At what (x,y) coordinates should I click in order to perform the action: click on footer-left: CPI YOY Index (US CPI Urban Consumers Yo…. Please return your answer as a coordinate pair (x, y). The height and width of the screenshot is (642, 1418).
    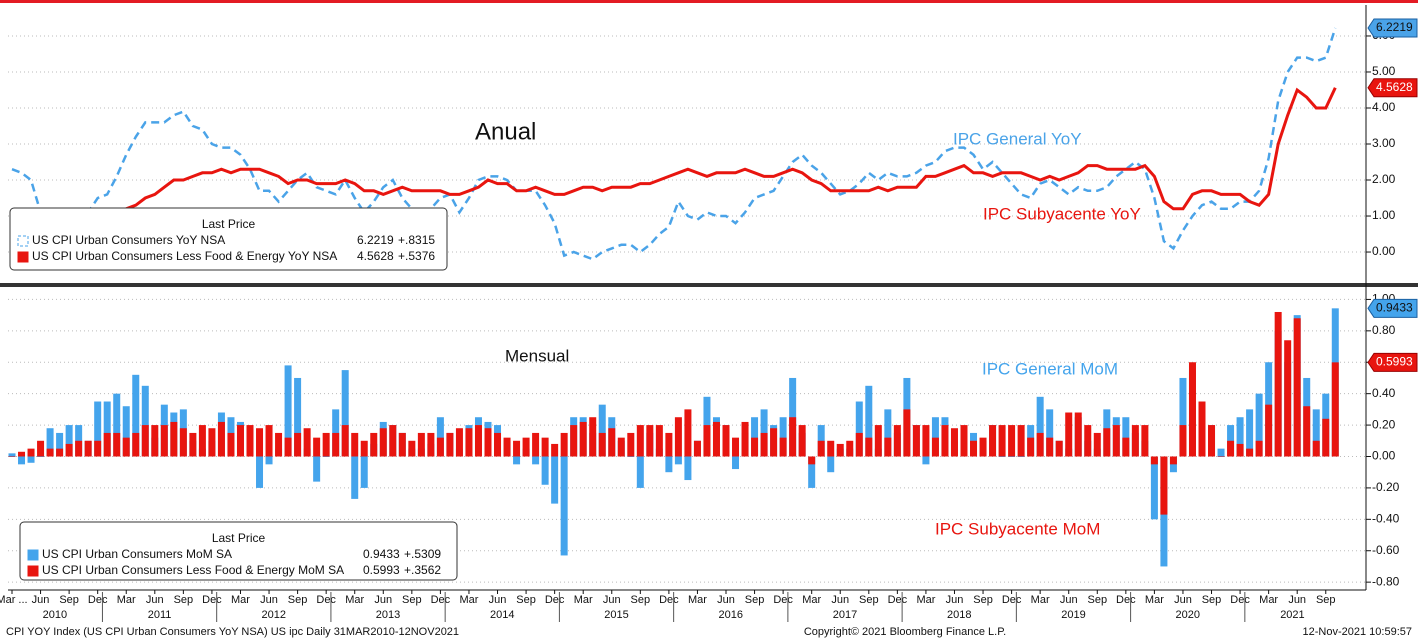
    Looking at the image, I should click on (232, 632).